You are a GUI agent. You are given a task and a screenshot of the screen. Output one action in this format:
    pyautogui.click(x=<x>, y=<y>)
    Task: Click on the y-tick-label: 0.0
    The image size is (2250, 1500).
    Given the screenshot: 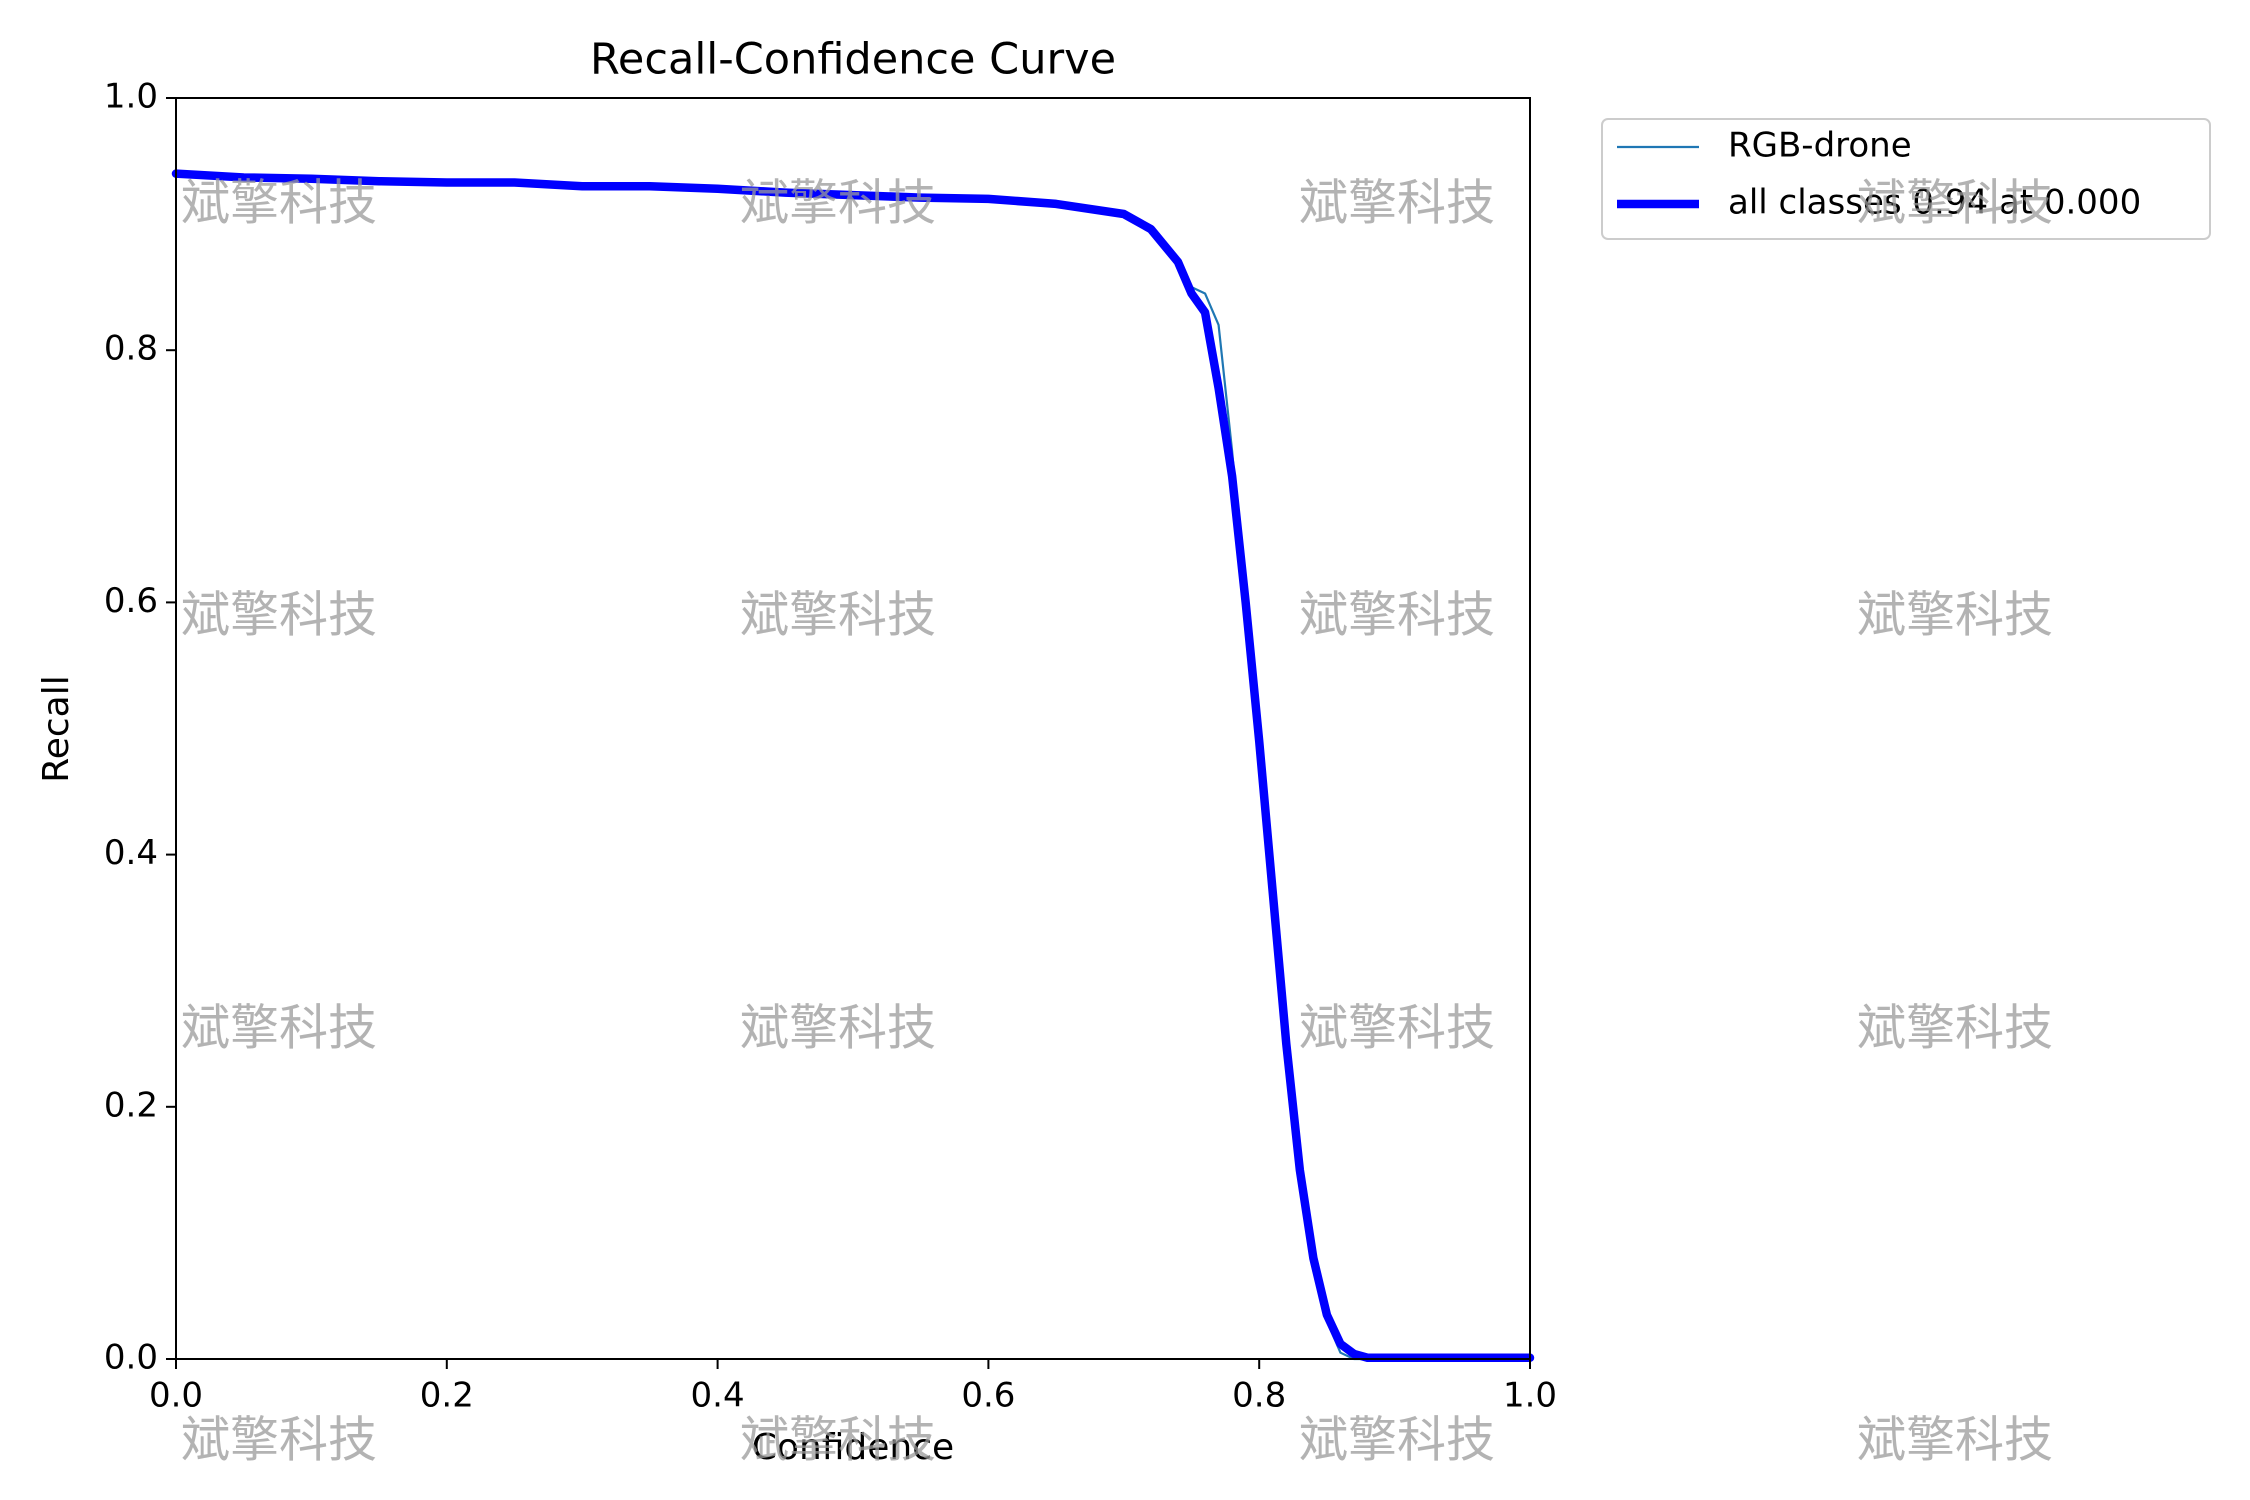 What is the action you would take?
    pyautogui.click(x=131, y=1358)
    